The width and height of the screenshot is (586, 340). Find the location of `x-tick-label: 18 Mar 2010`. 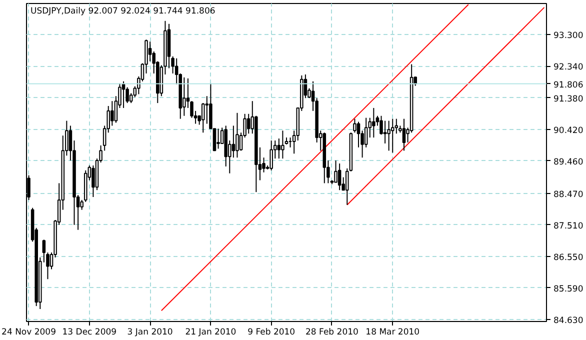

x-tick-label: 18 Mar 2010 is located at coordinates (393, 333).